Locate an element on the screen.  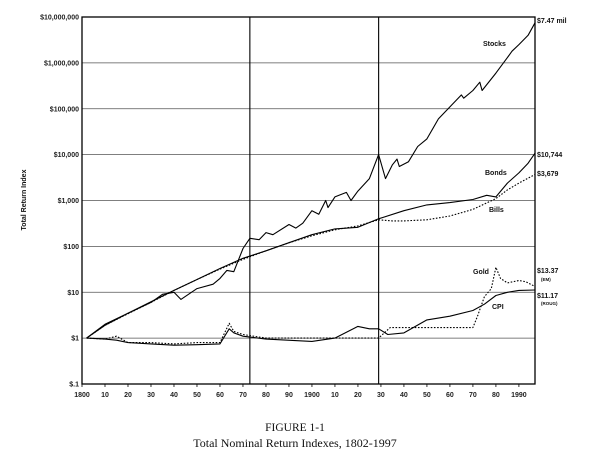
gold-line is located at coordinates (311, 305).